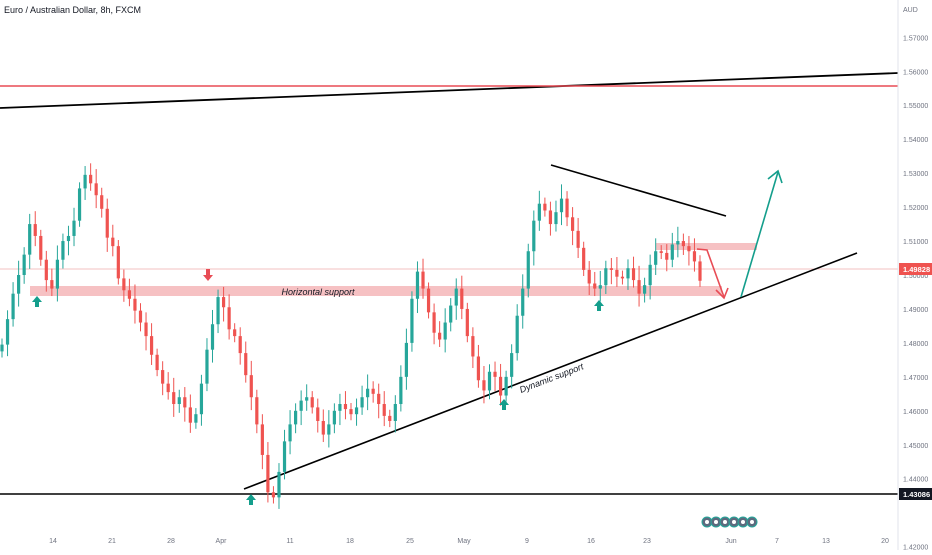 The image size is (932, 555). I want to click on upper-trendline, so click(449, 90).